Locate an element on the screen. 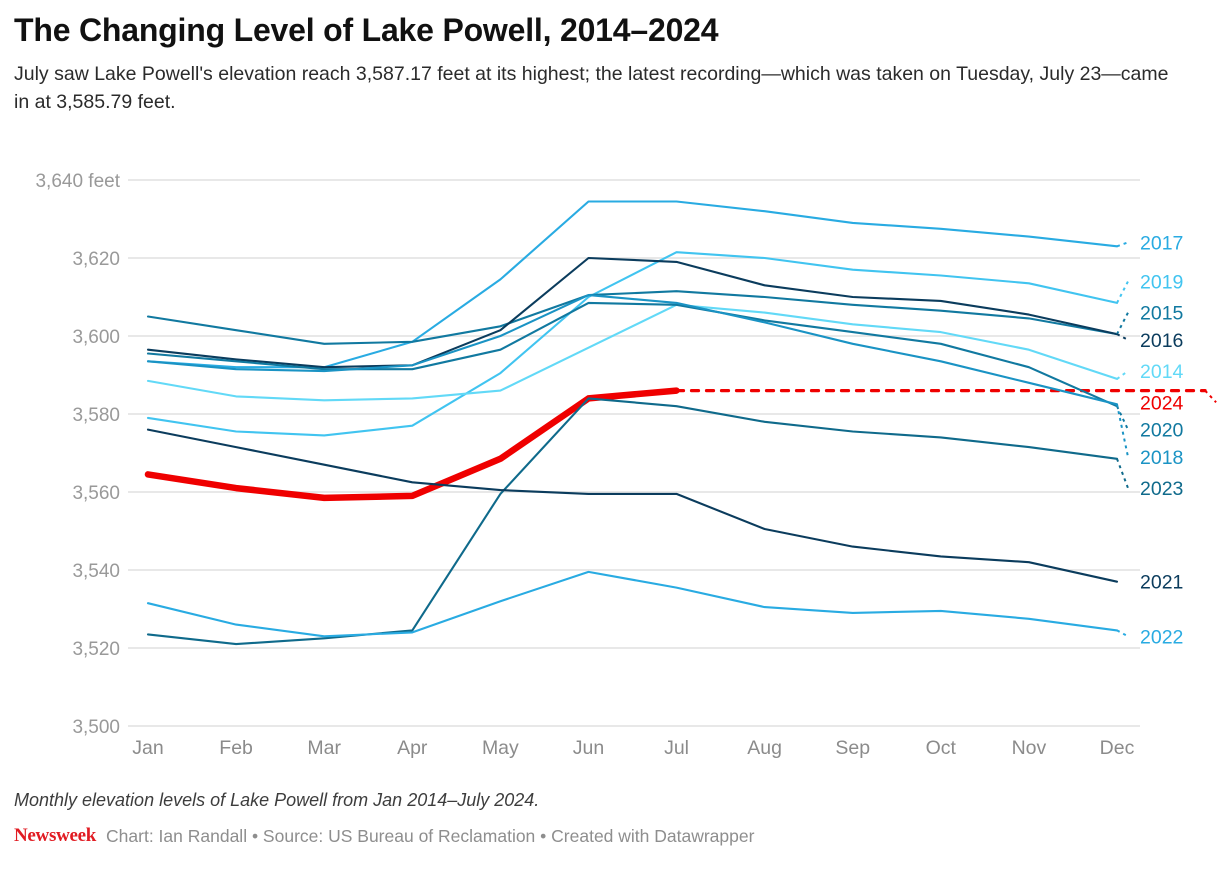  y-axis-tick-label: 3,540 is located at coordinates (96, 571).